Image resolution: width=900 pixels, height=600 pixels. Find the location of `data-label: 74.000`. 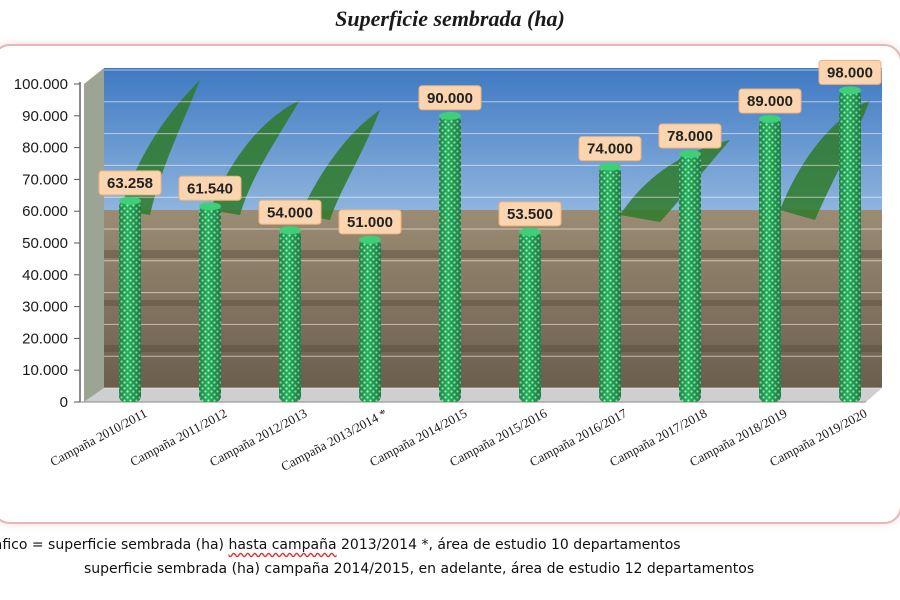

data-label: 74.000 is located at coordinates (610, 149).